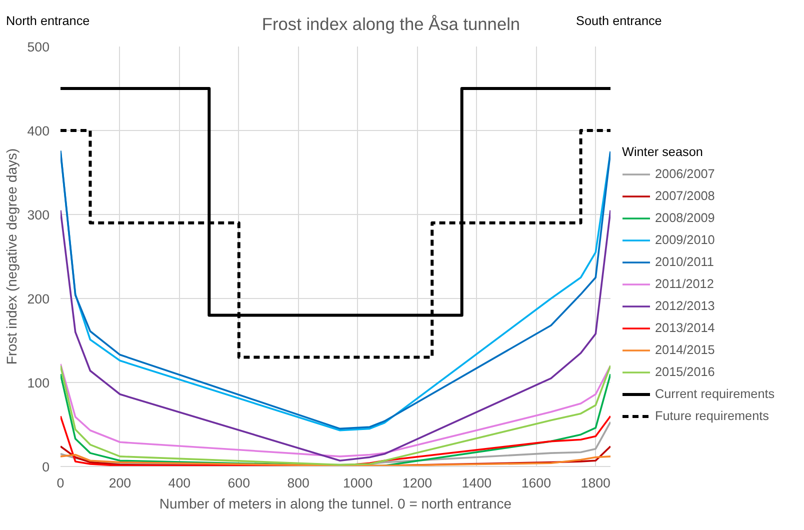 This screenshot has height=530, width=804. Describe the element at coordinates (60, 483) in the screenshot. I see `x-tick-label: 0` at that location.